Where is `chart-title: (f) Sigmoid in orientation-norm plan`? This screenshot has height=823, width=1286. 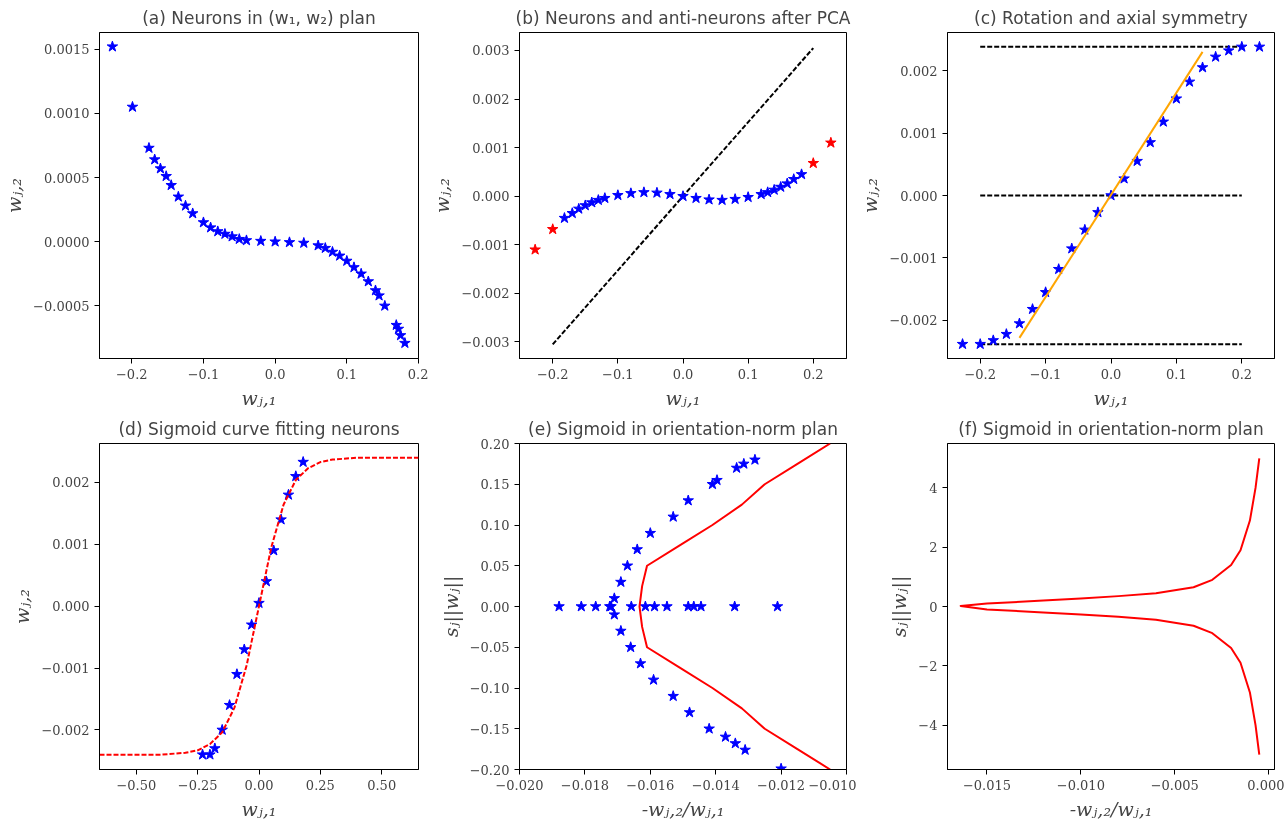
chart-title: (f) Sigmoid in orientation-norm plan is located at coordinates (1111, 428).